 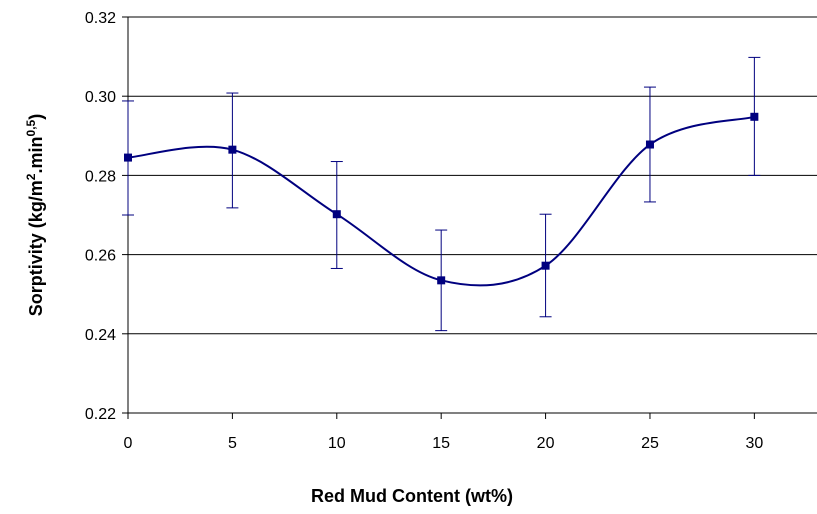 What do you see at coordinates (443, 432) in the screenshot?
I see `x-ticks: 0 5 10 15 20 25 30` at bounding box center [443, 432].